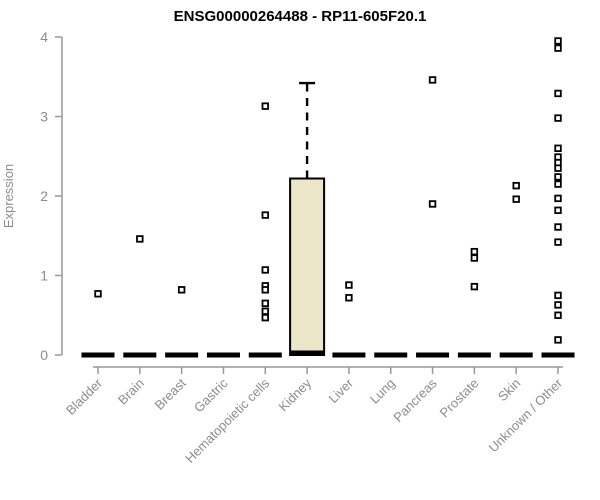 This screenshot has width=600, height=500. Describe the element at coordinates (211, 395) in the screenshot. I see `x-tick-label: Gastric` at that location.